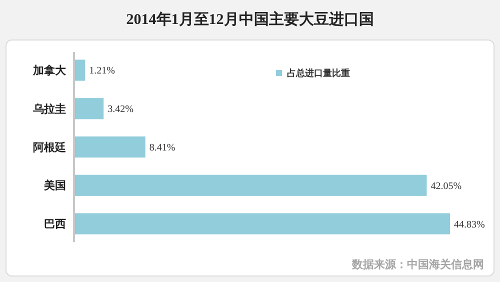 Image resolution: width=500 pixels, height=282 pixels. I want to click on data-label: 42.05%, so click(446, 186).